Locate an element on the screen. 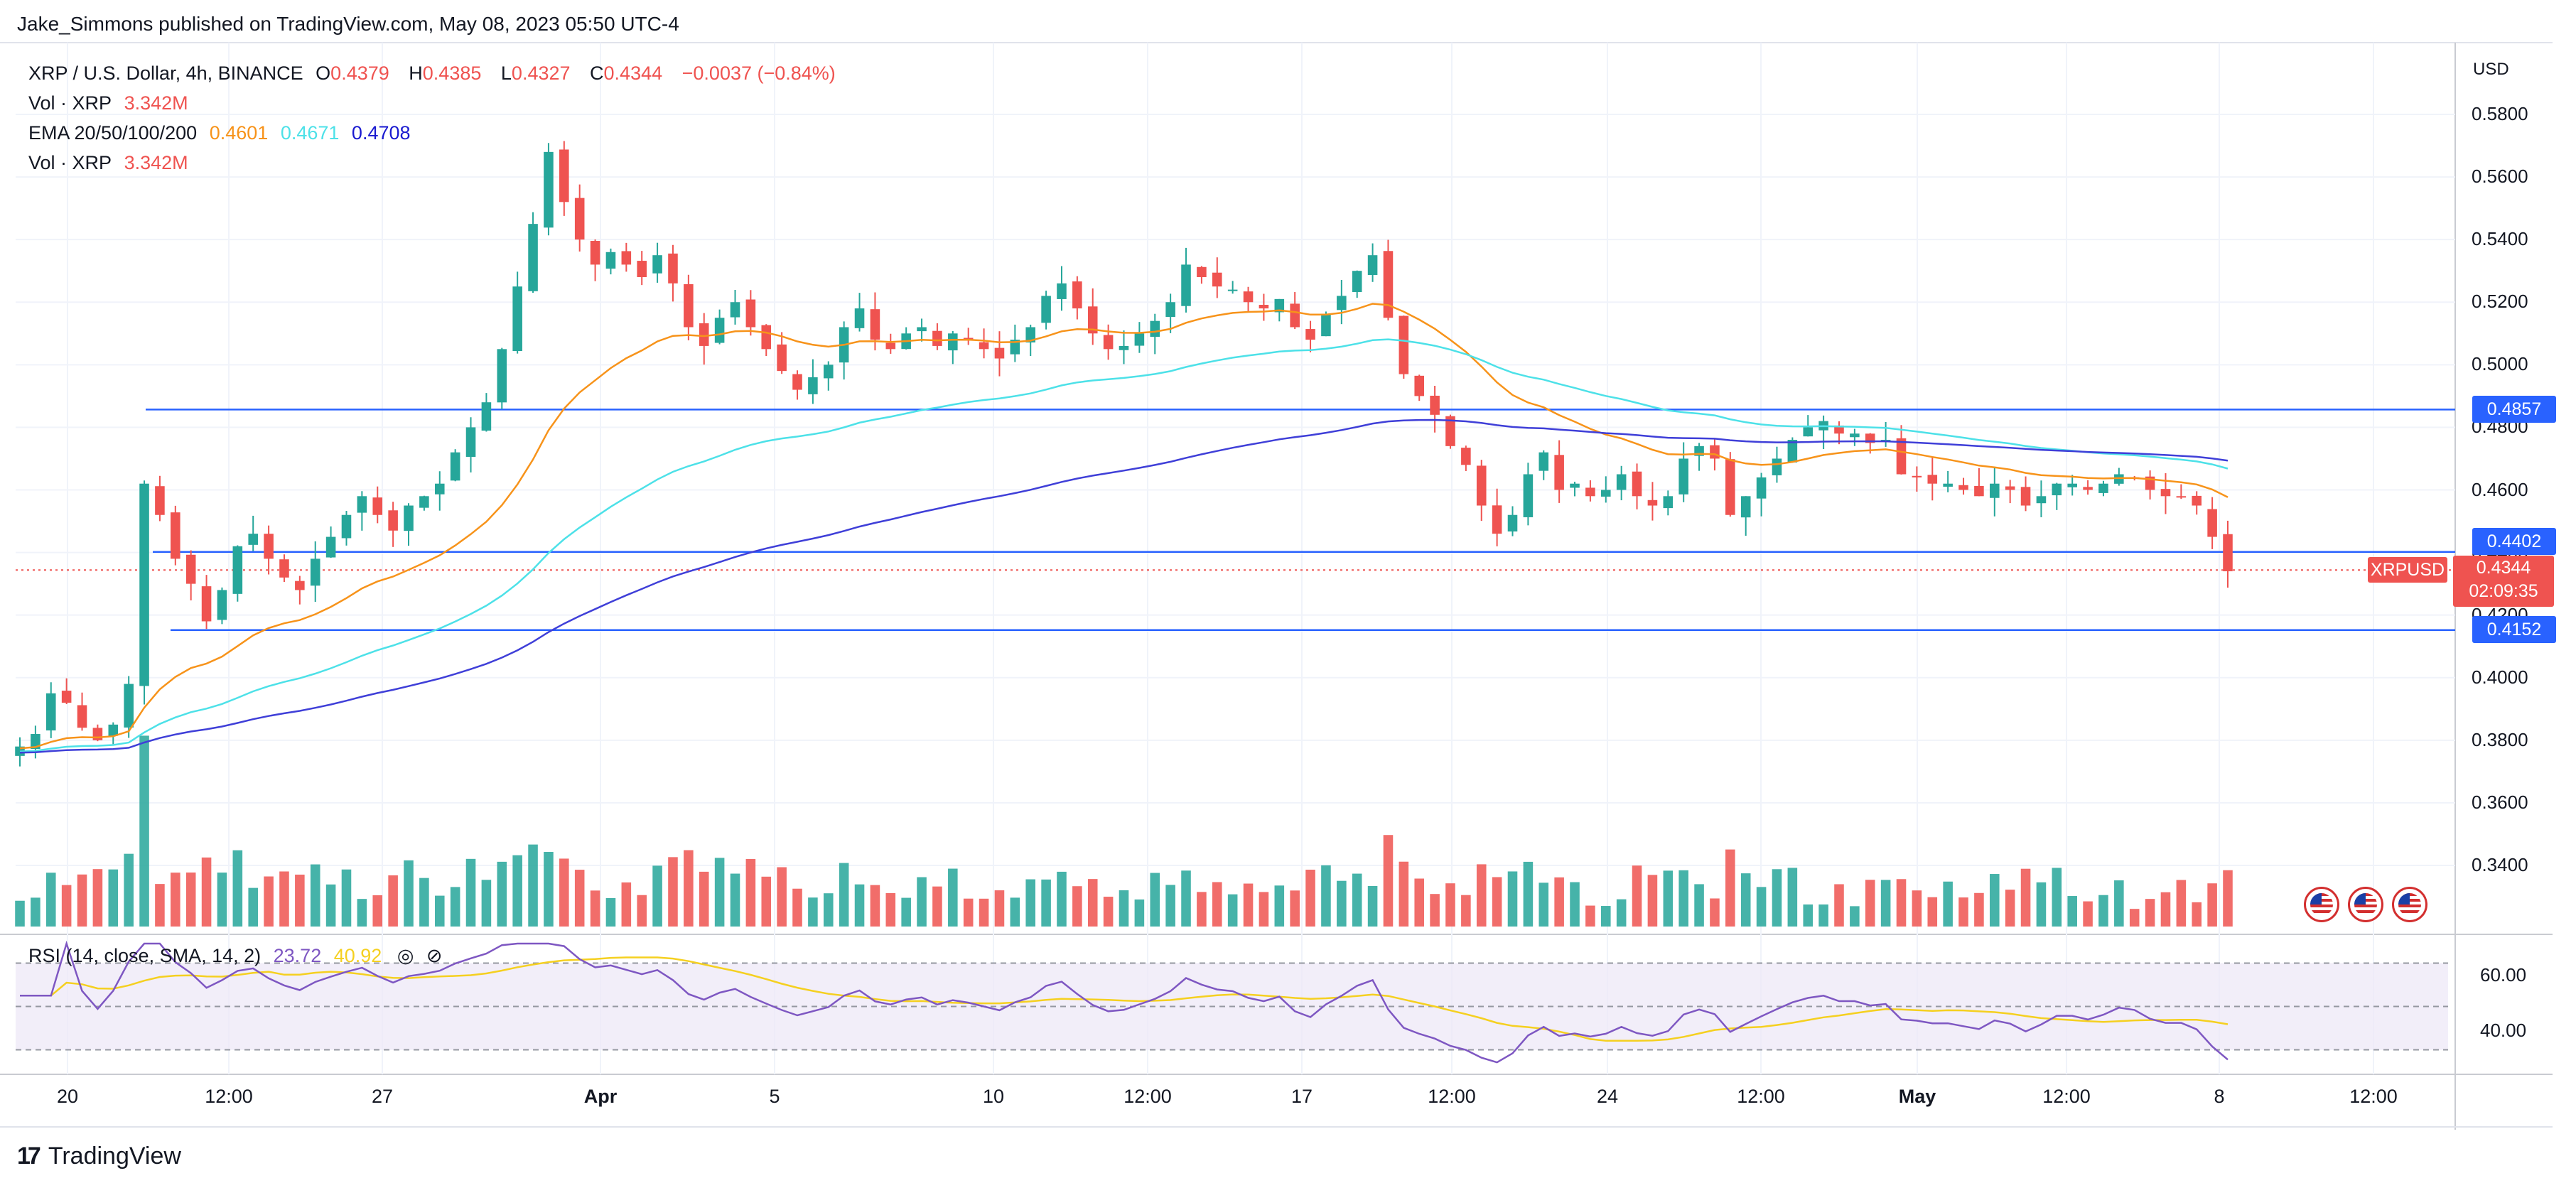 The width and height of the screenshot is (2576, 1188). ema-label: EMA 20/50/100/200 is located at coordinates (113, 133).